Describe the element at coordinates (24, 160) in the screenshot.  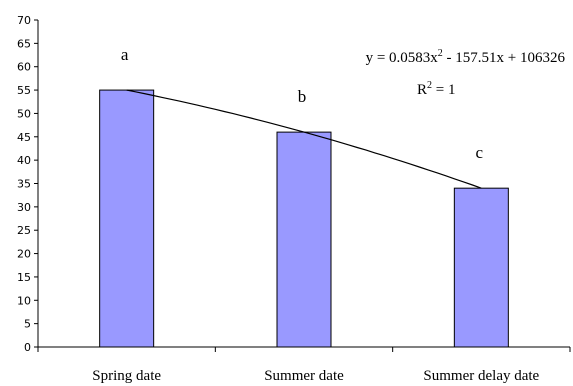
I see `y-tick-label: 40` at that location.